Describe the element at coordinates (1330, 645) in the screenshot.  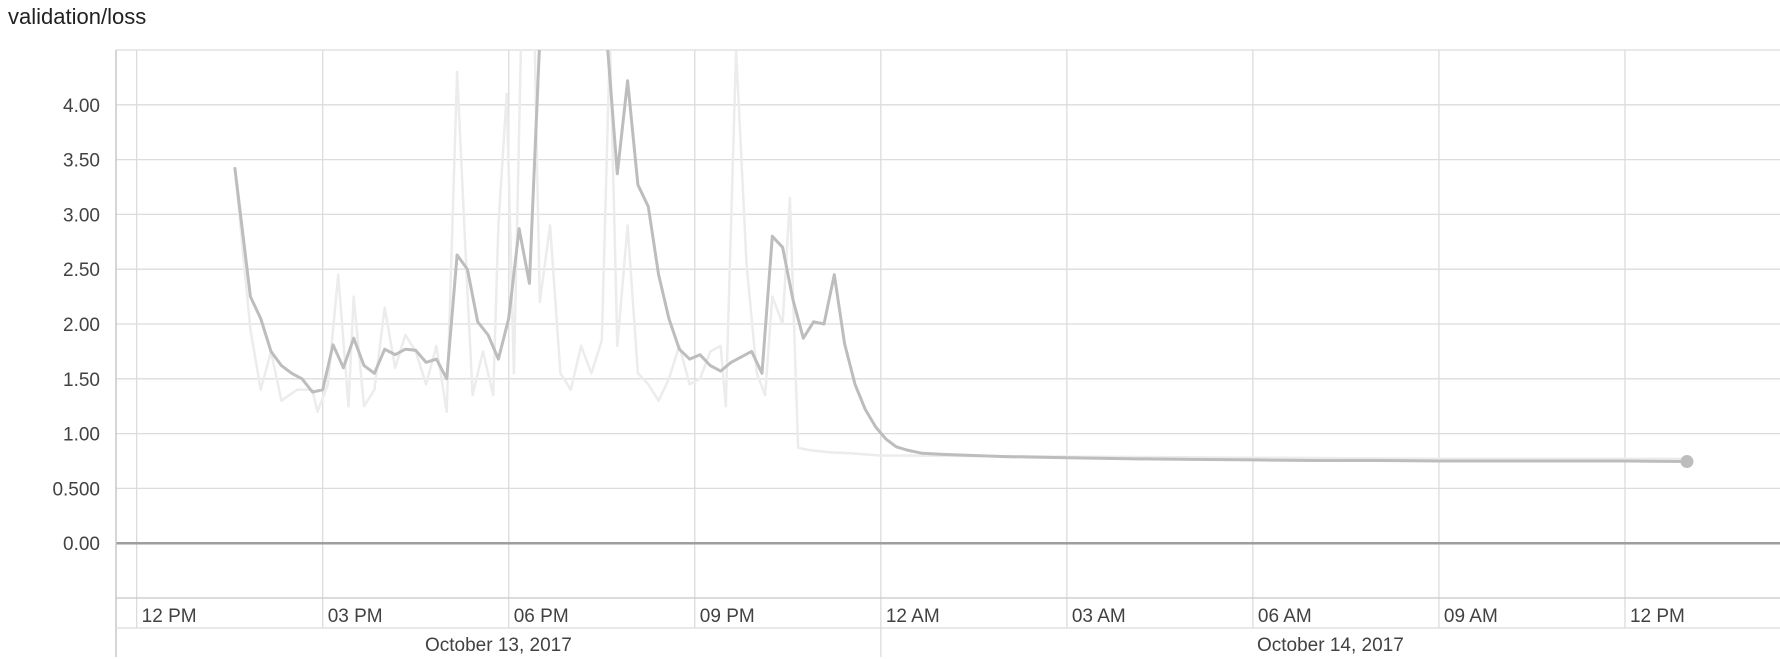
I see `date-label: October 14, 2017` at that location.